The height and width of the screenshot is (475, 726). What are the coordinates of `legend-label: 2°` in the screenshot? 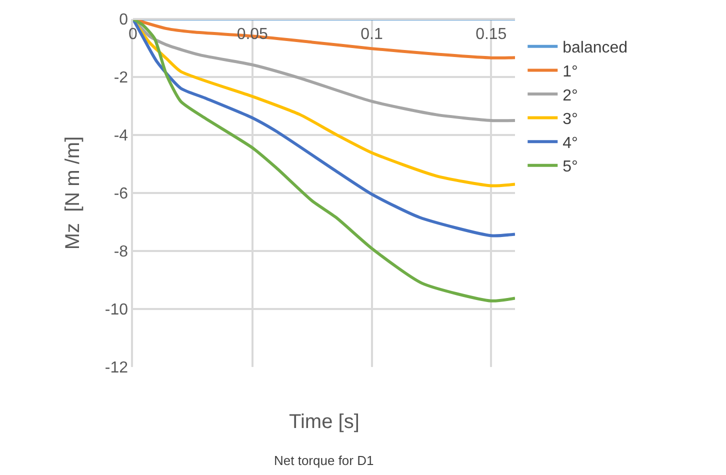 It's located at (570, 95).